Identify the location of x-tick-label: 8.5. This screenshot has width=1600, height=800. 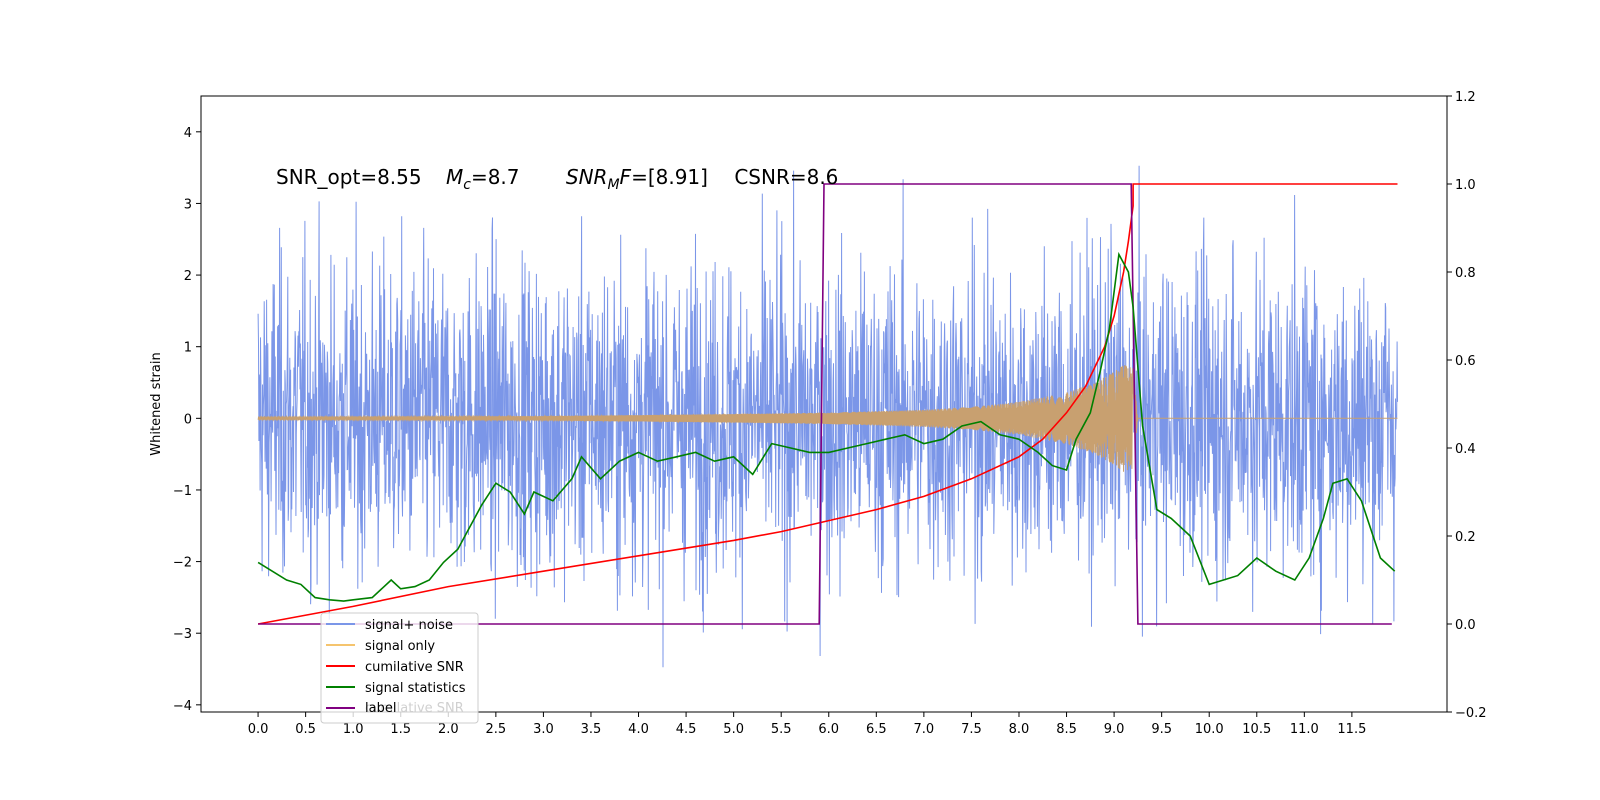
(1066, 729).